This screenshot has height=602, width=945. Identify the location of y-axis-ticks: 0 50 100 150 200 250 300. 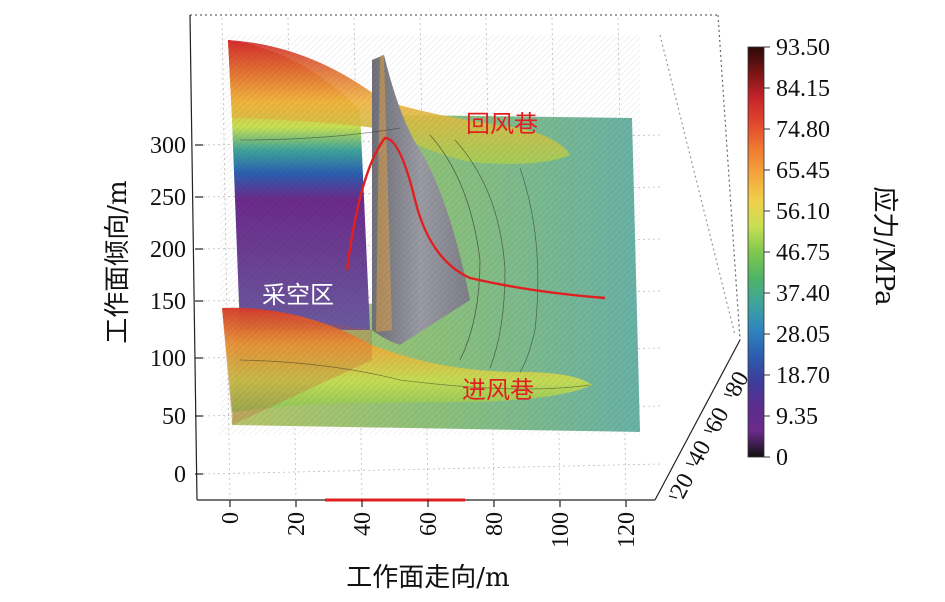
(176, 310).